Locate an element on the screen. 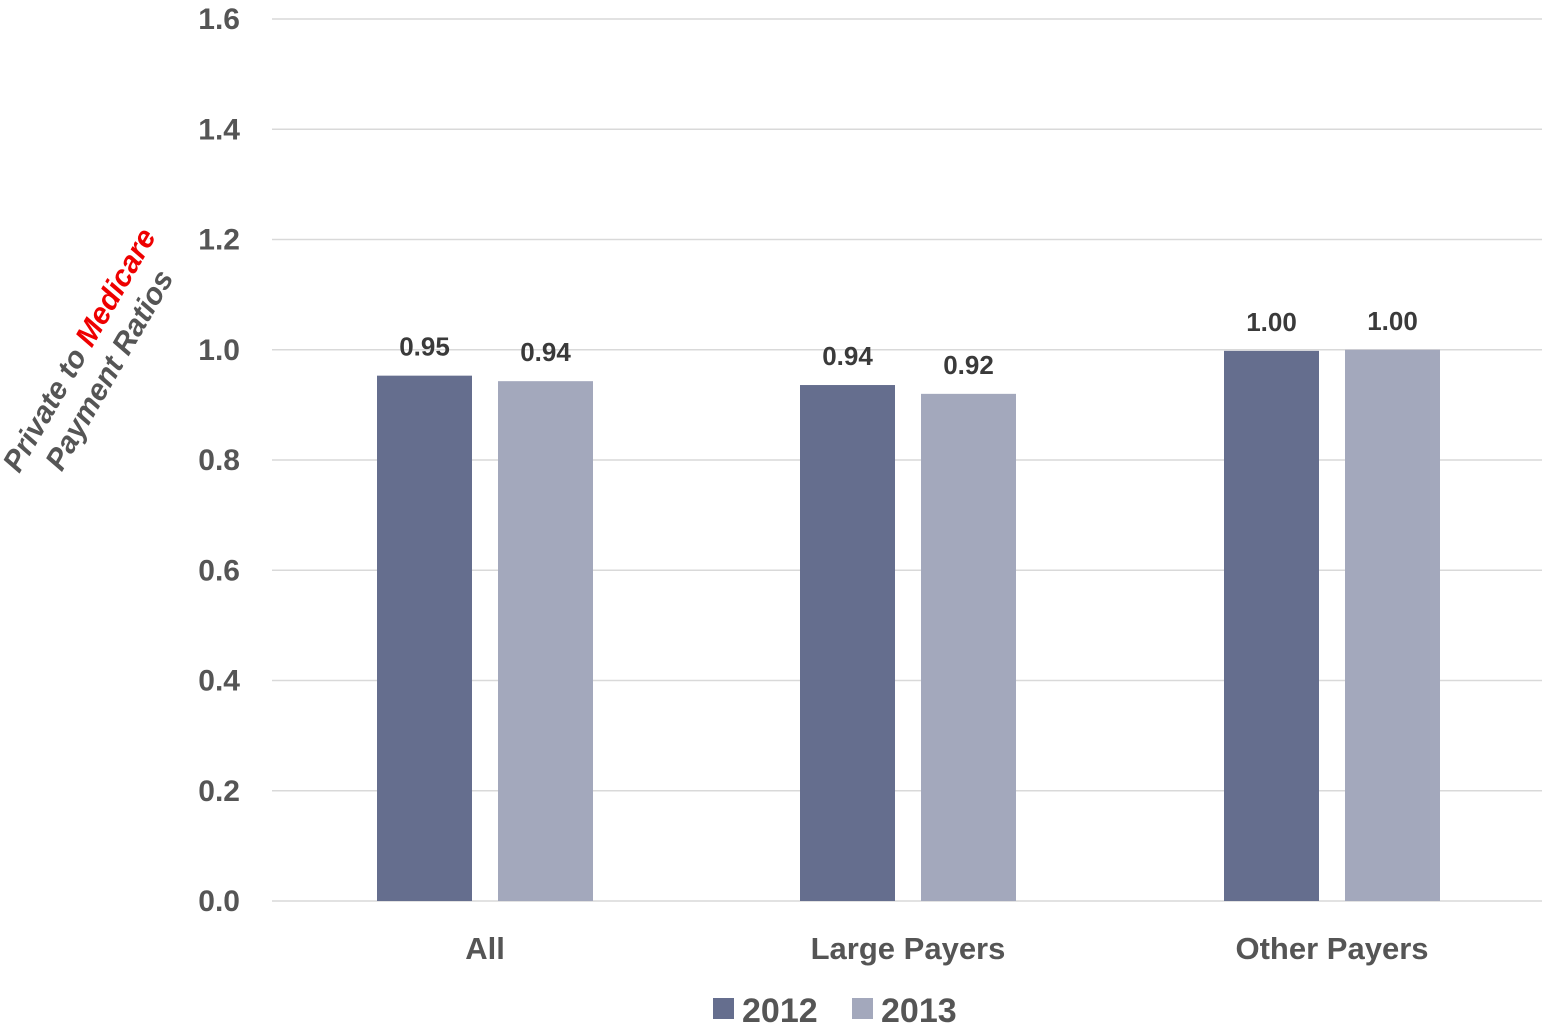  legend-swatch-2013 is located at coordinates (862, 1008).